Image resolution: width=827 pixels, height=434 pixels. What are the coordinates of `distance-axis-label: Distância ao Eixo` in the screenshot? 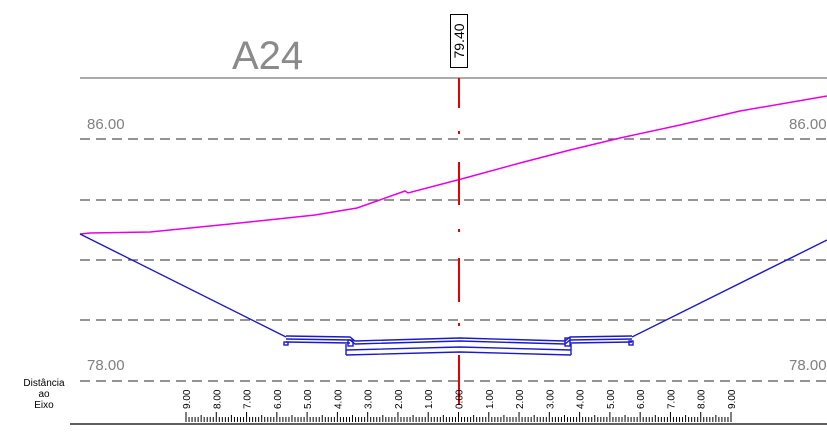 It's located at (44, 394).